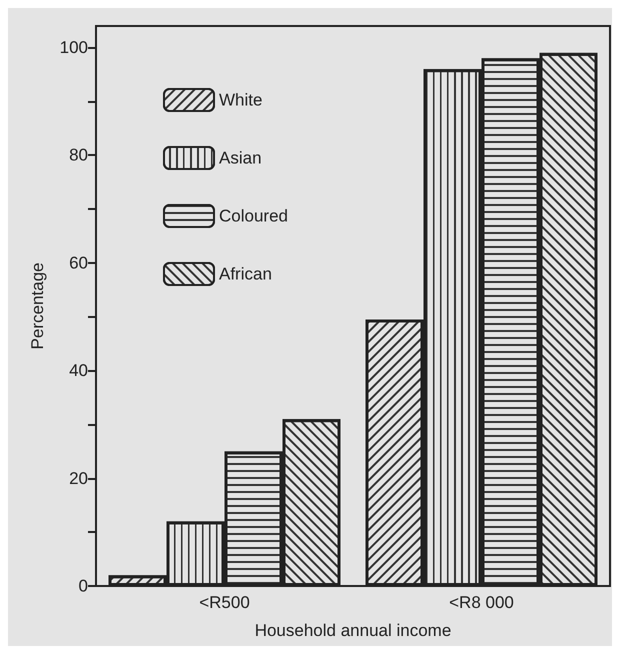  Describe the element at coordinates (481, 602) in the screenshot. I see `x-tick-label: <R8 000` at that location.